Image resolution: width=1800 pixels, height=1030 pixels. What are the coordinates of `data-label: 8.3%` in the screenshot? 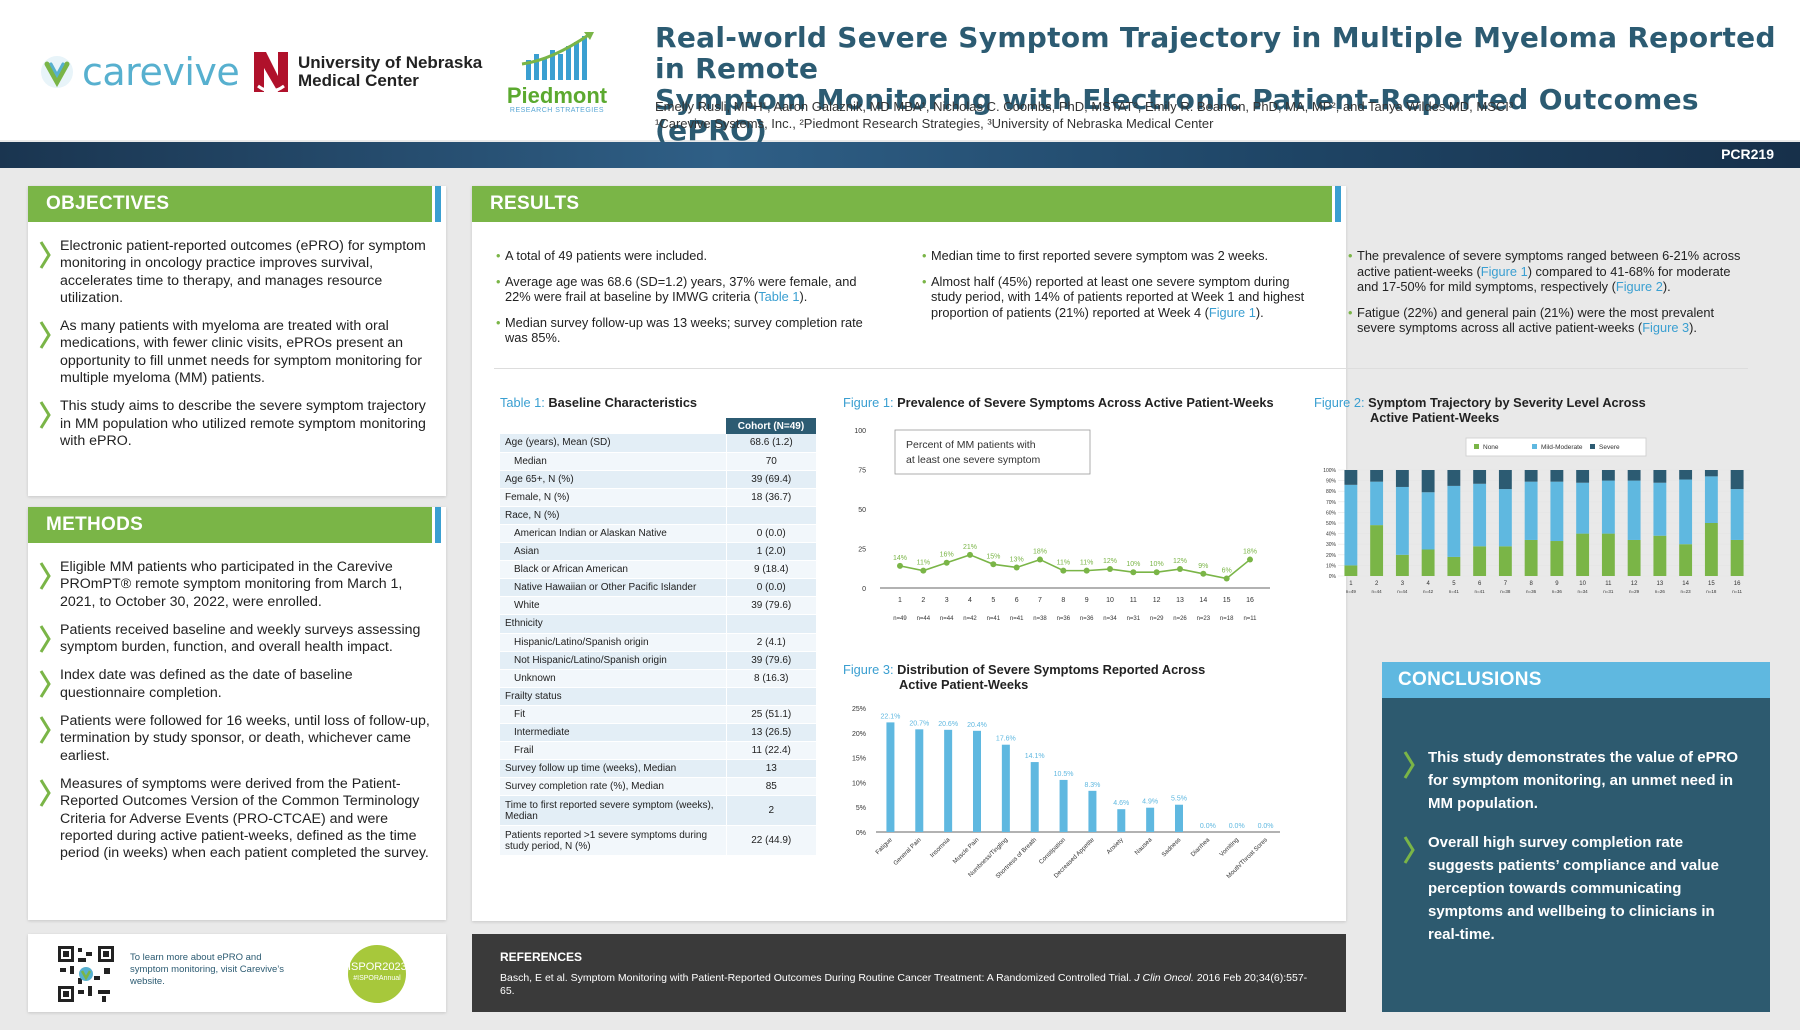 It's located at (1092, 785).